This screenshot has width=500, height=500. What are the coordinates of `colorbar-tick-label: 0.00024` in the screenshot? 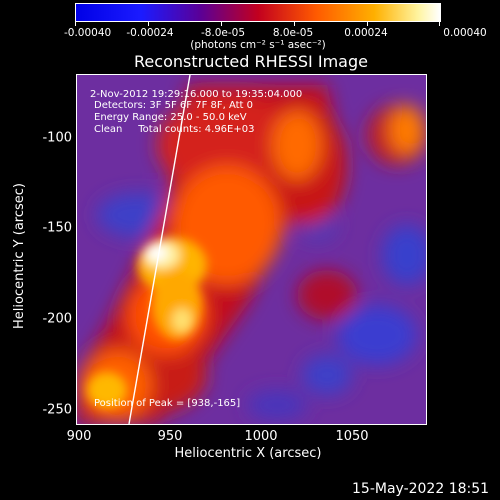 It's located at (366, 33).